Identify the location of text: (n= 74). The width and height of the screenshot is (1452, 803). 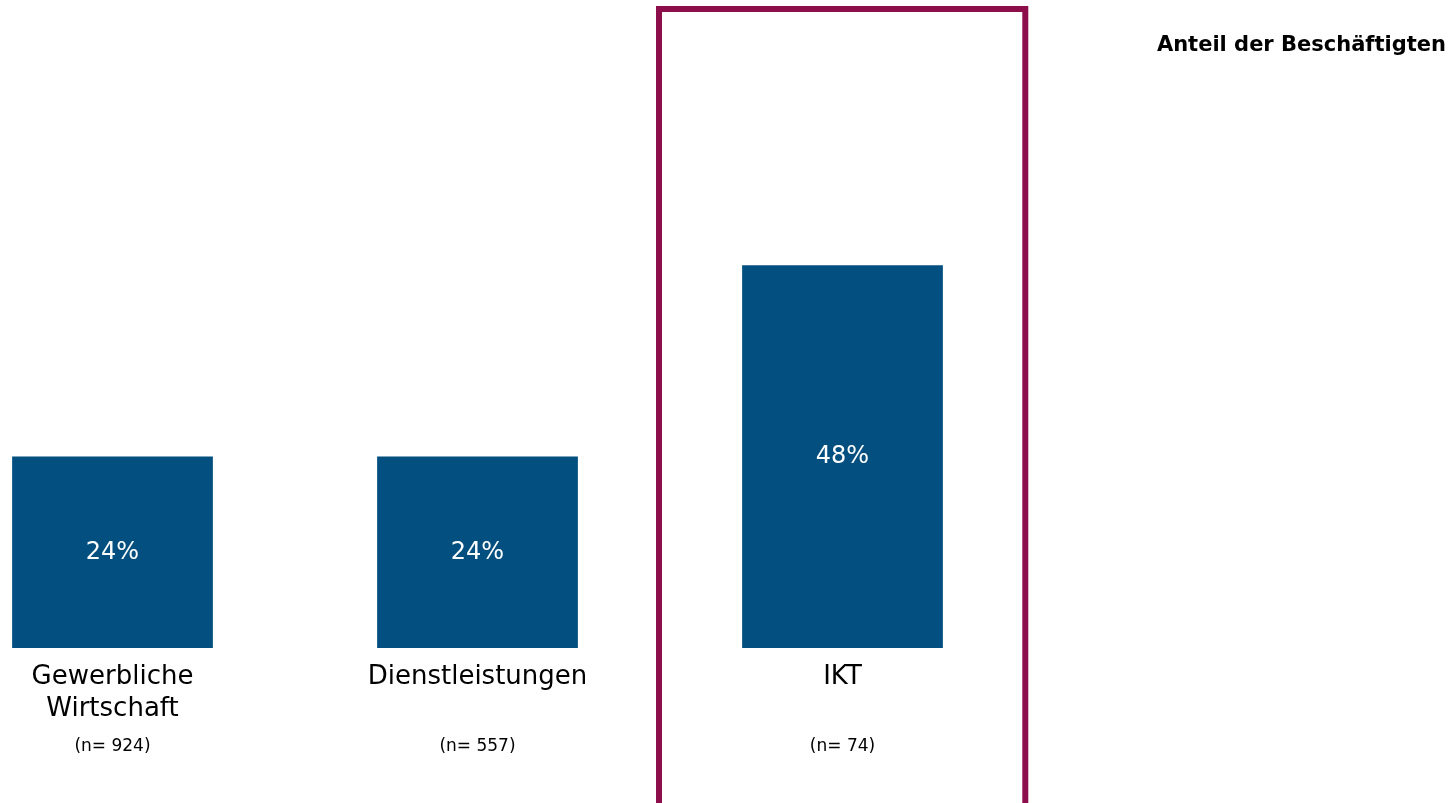
(842, 745).